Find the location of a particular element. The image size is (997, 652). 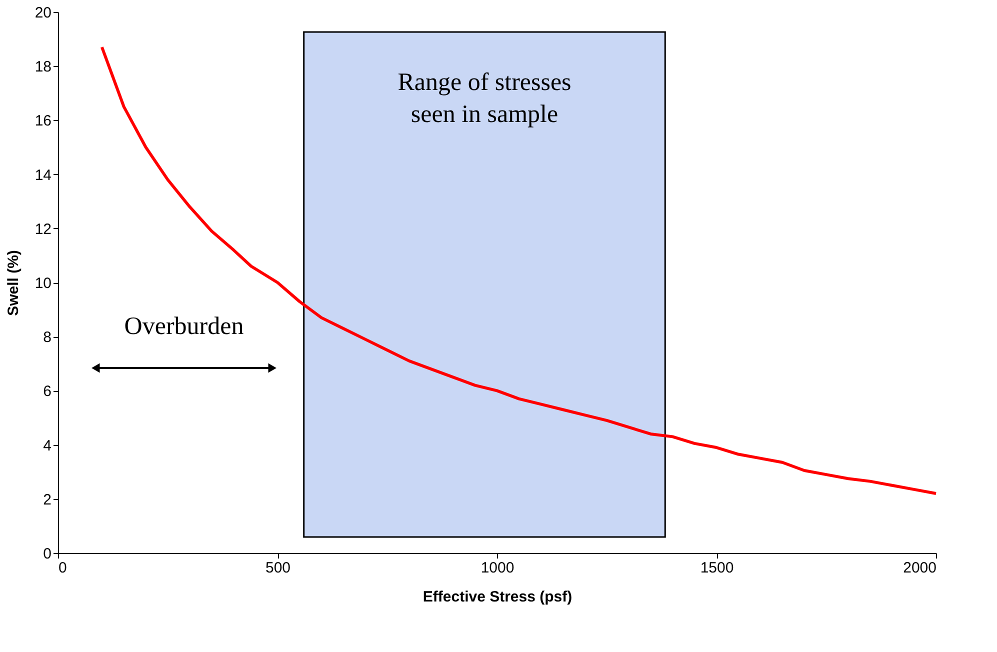

x-axis-title: Effective Stress (psf) is located at coordinates (497, 597).